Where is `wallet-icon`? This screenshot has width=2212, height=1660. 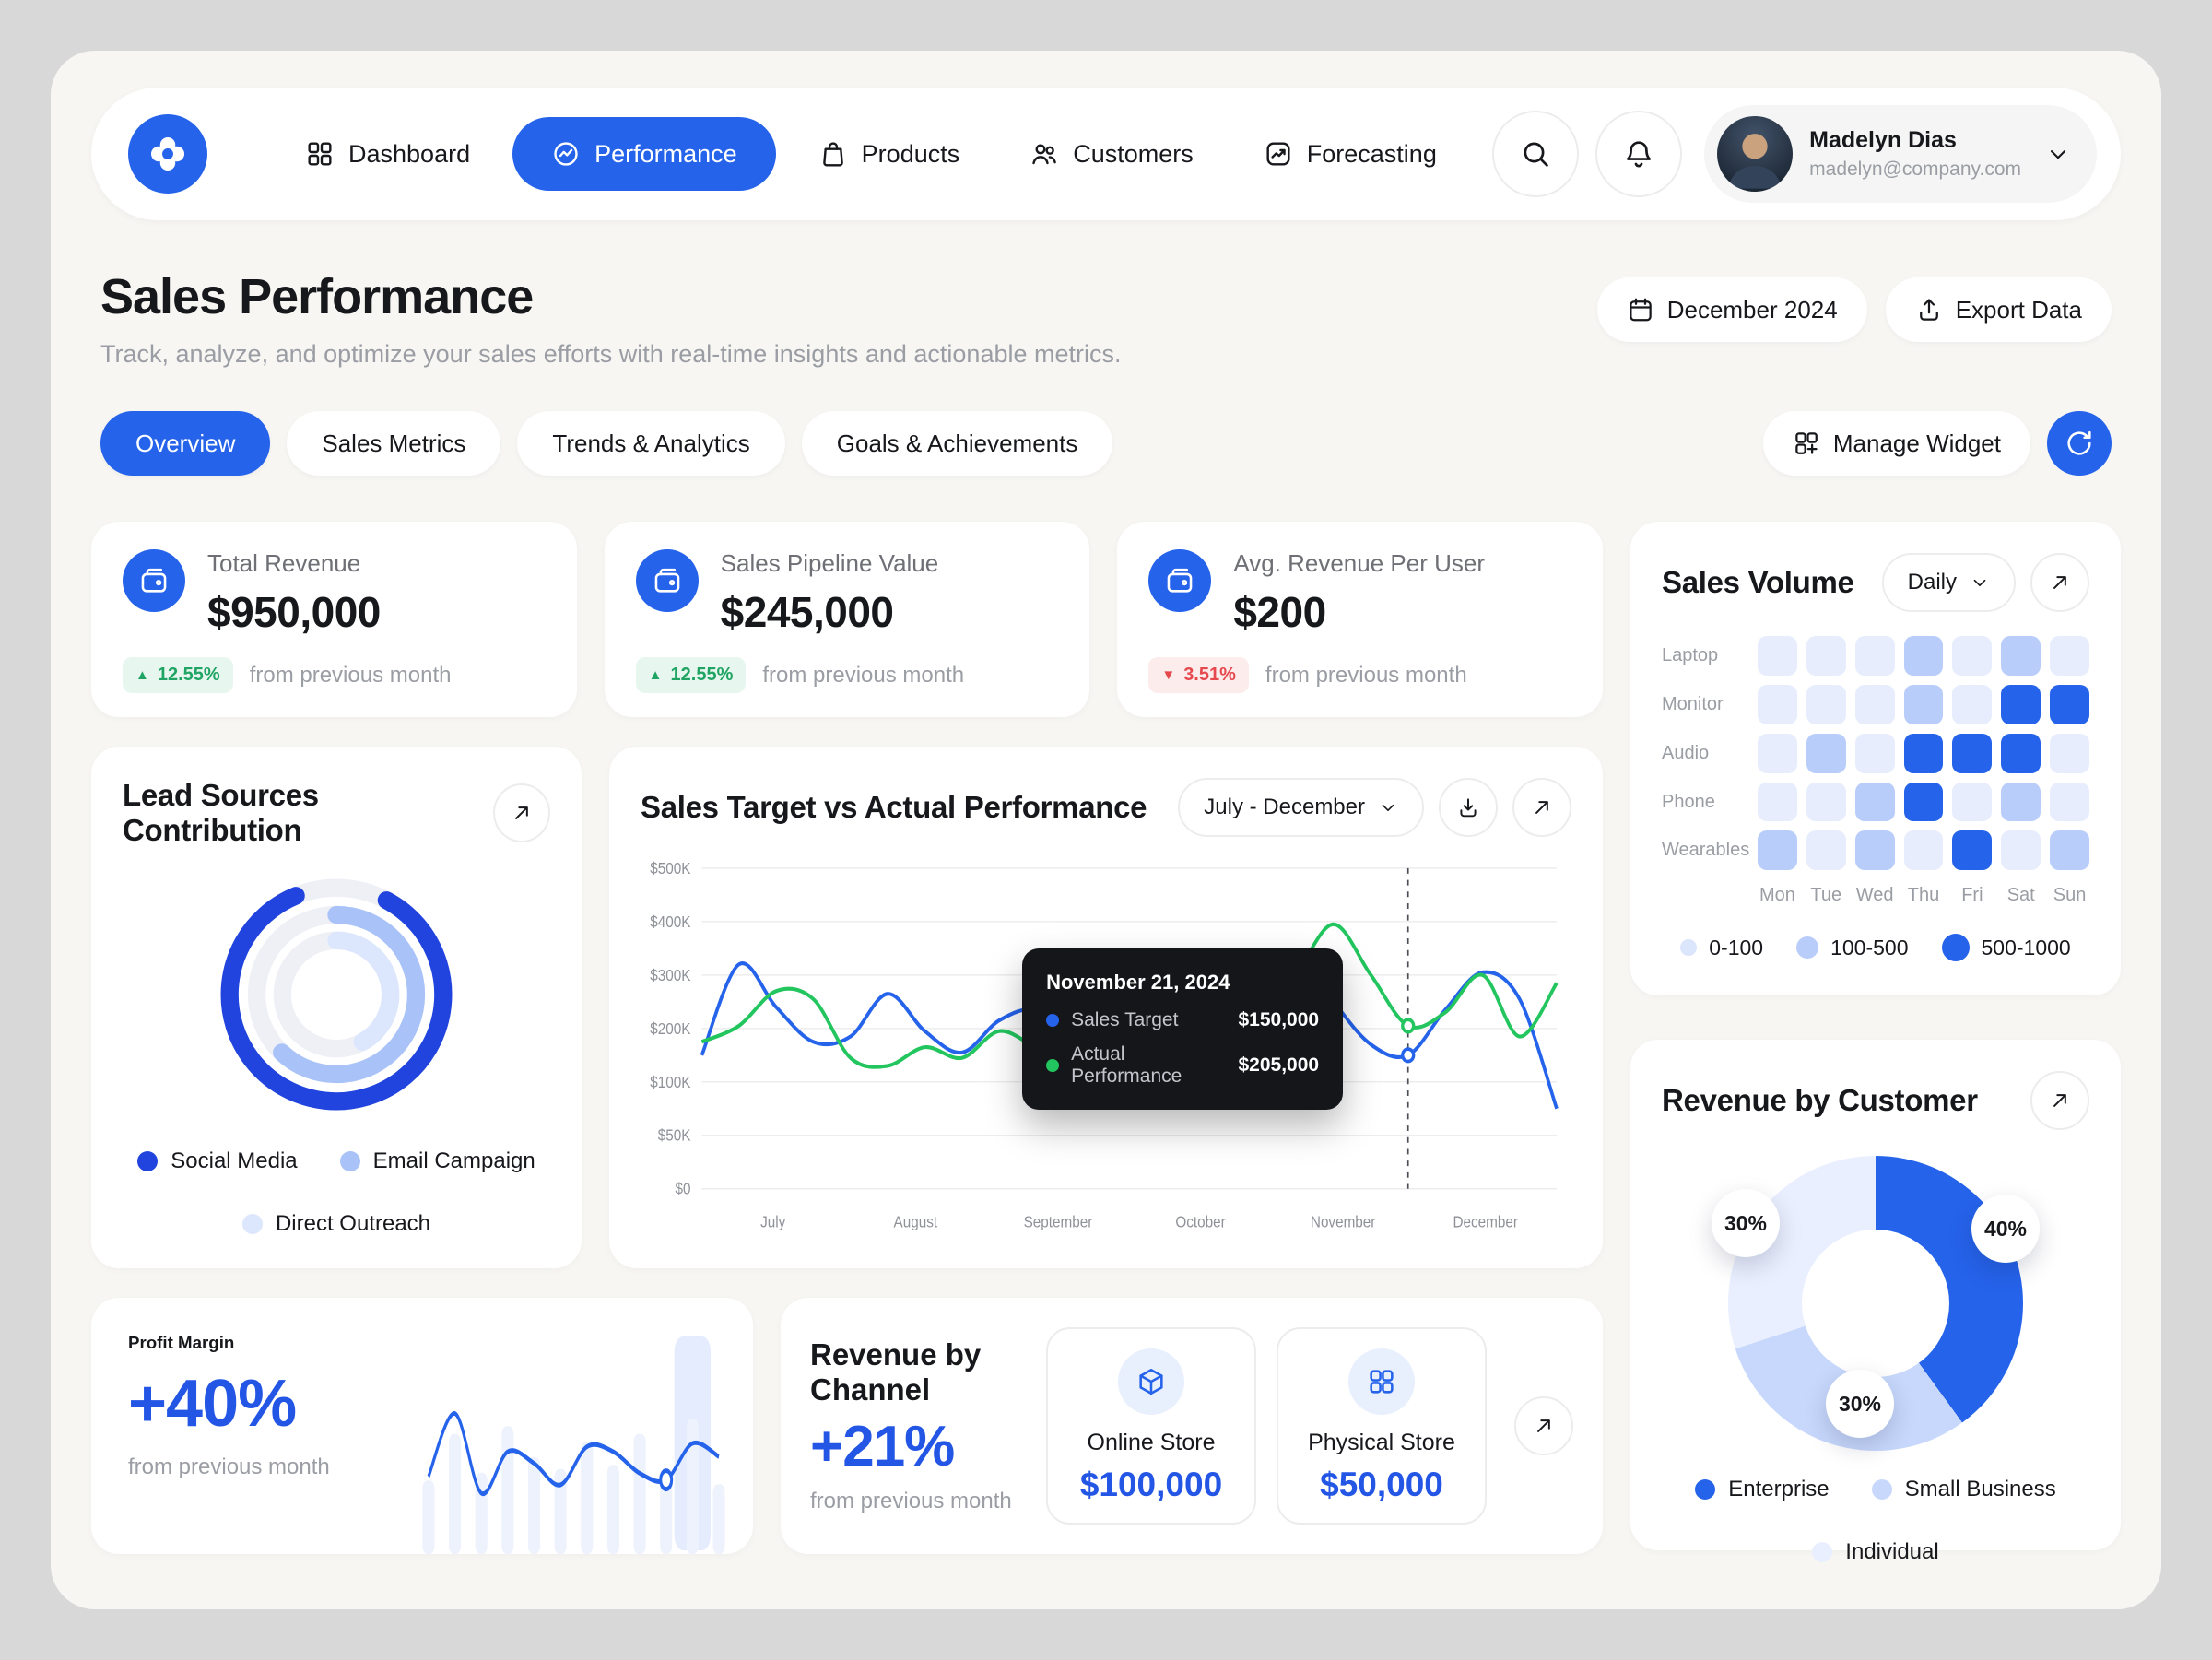
wallet-icon is located at coordinates (667, 580).